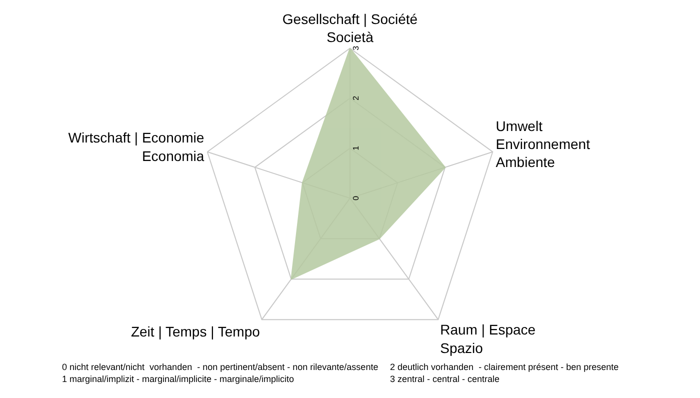 Image resolution: width=700 pixels, height=398 pixels. What do you see at coordinates (356, 197) in the screenshot?
I see `y-tick-label: 0` at bounding box center [356, 197].